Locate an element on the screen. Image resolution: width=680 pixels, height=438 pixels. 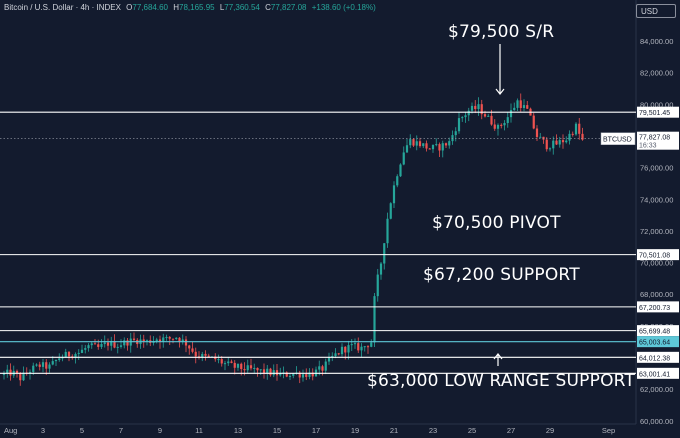
close-label: C is located at coordinates (268, 7).